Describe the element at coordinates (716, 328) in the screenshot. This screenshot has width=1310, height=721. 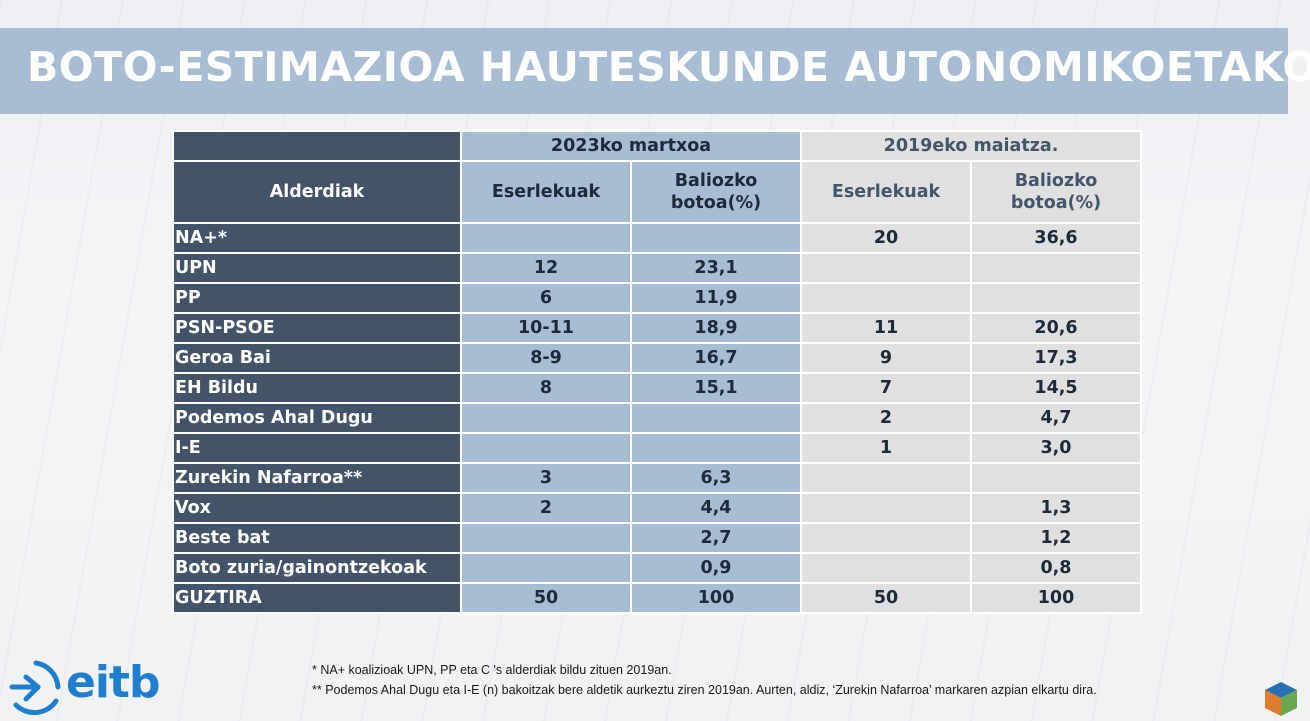
I see `vote-2023: 18,9` at that location.